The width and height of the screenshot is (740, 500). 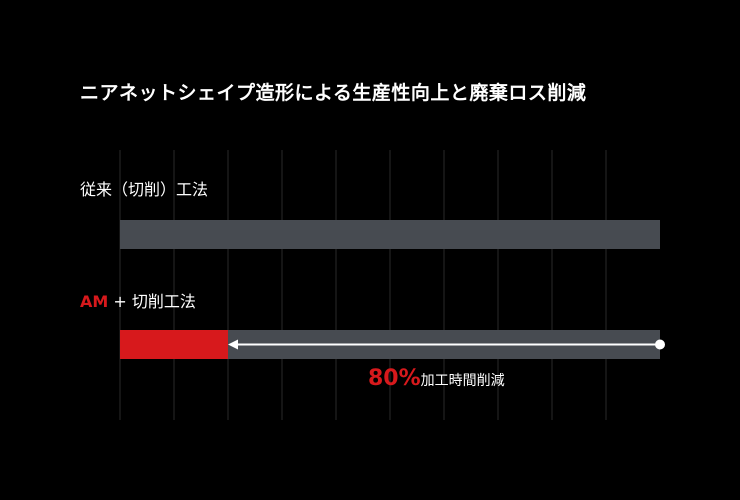 What do you see at coordinates (394, 378) in the screenshot?
I see `reduction-value: 80%` at bounding box center [394, 378].